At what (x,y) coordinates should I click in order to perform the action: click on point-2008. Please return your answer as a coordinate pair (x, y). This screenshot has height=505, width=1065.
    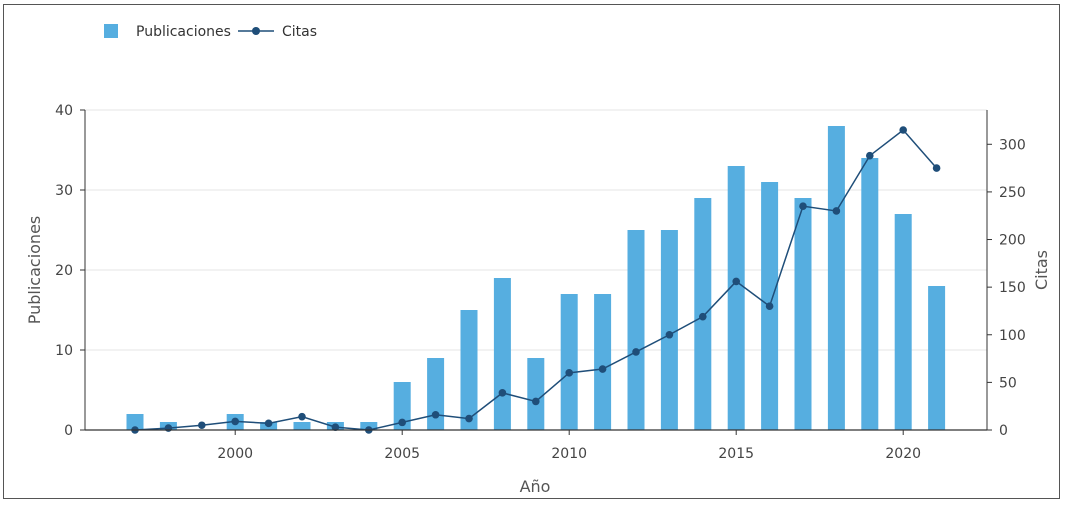
    Looking at the image, I should click on (502, 393).